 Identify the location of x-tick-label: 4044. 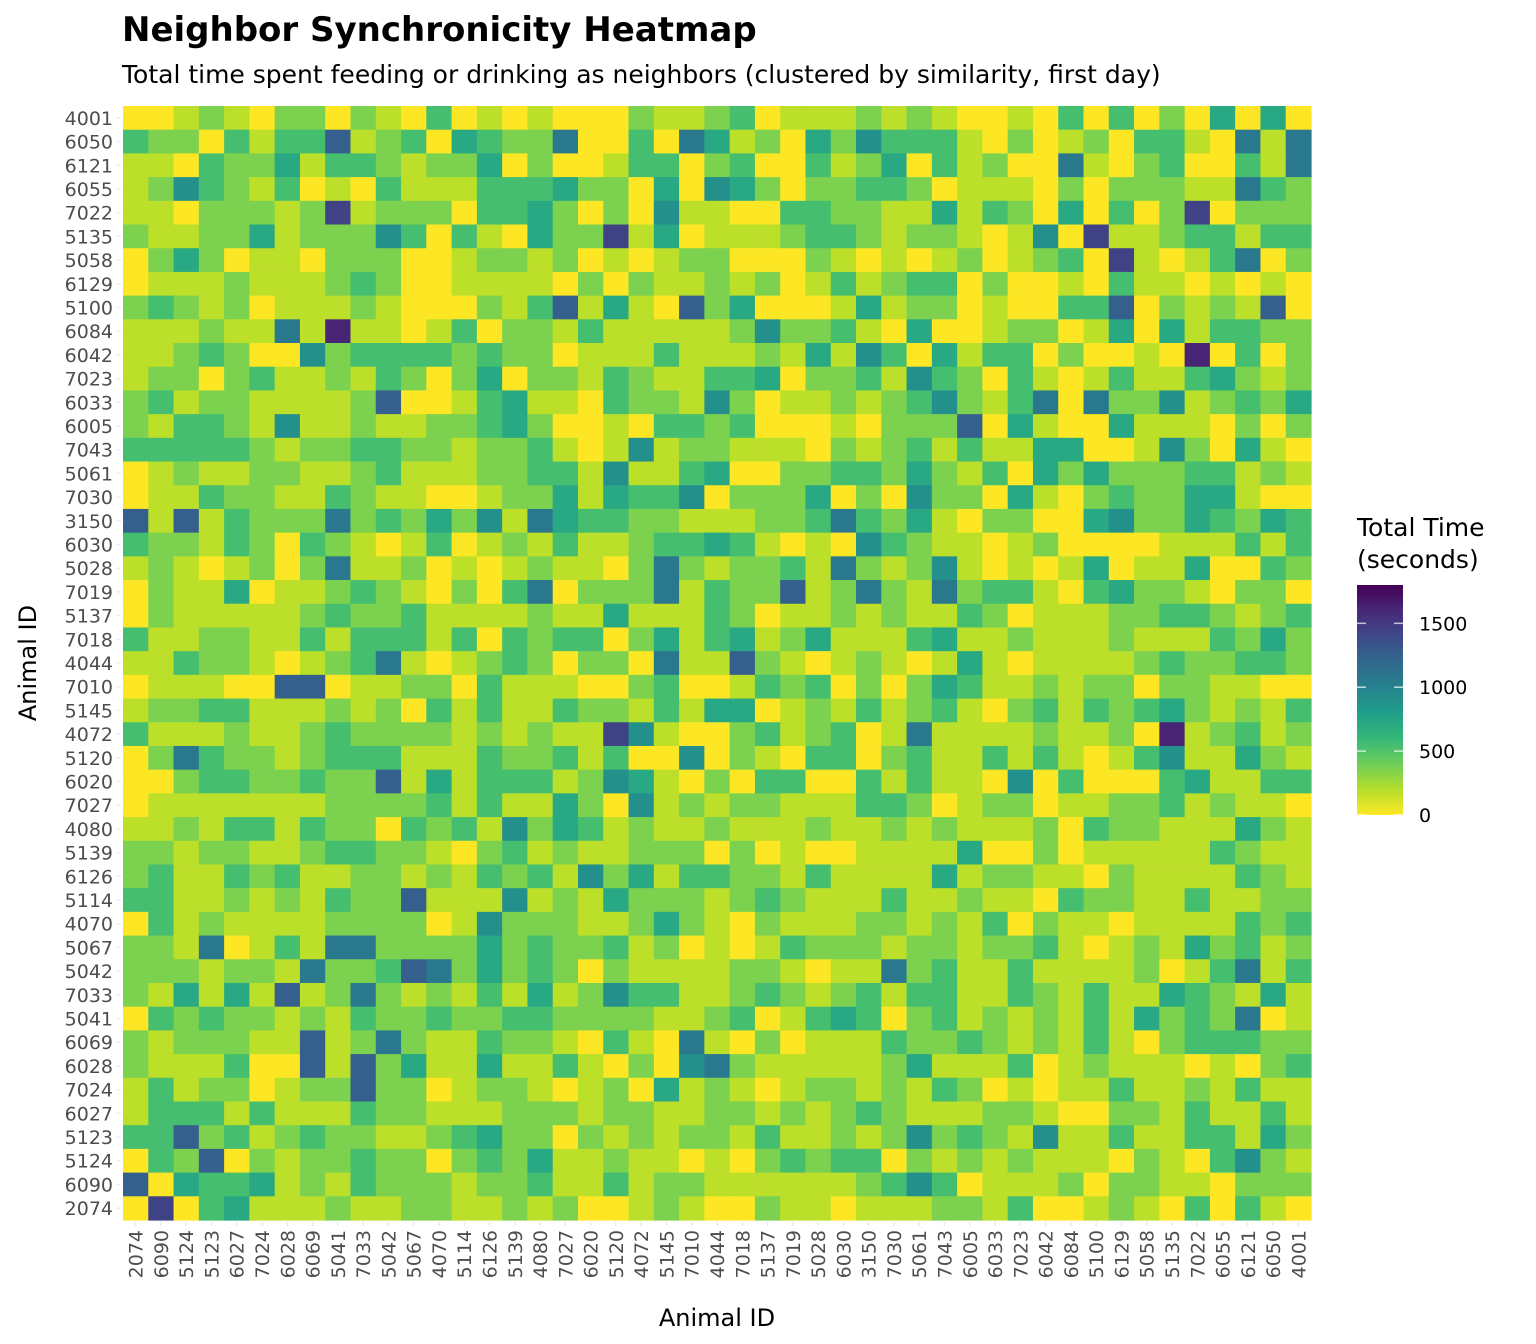
(718, 1254).